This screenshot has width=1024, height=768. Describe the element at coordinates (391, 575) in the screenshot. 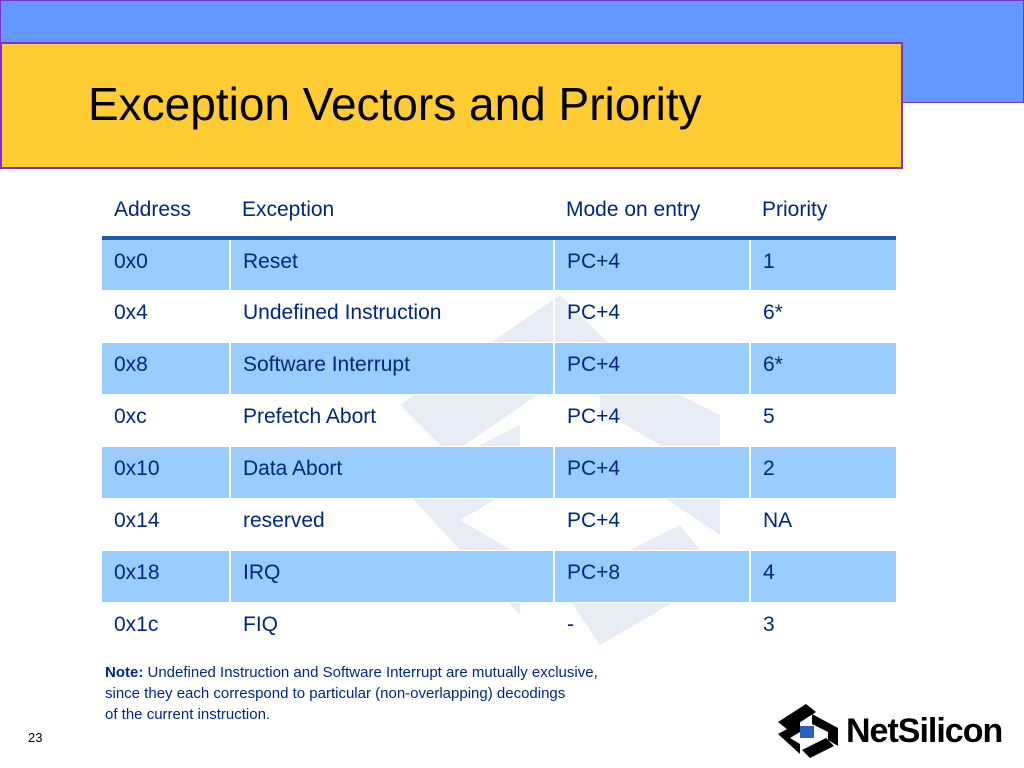

I see `cell-exception: IRQ` at that location.